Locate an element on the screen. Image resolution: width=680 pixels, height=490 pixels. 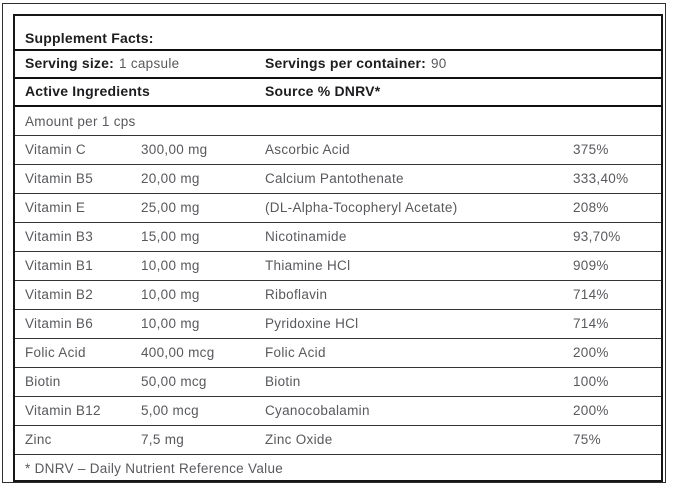
column-header-row: Active Ingredients Source % DNRV* is located at coordinates (338, 93).